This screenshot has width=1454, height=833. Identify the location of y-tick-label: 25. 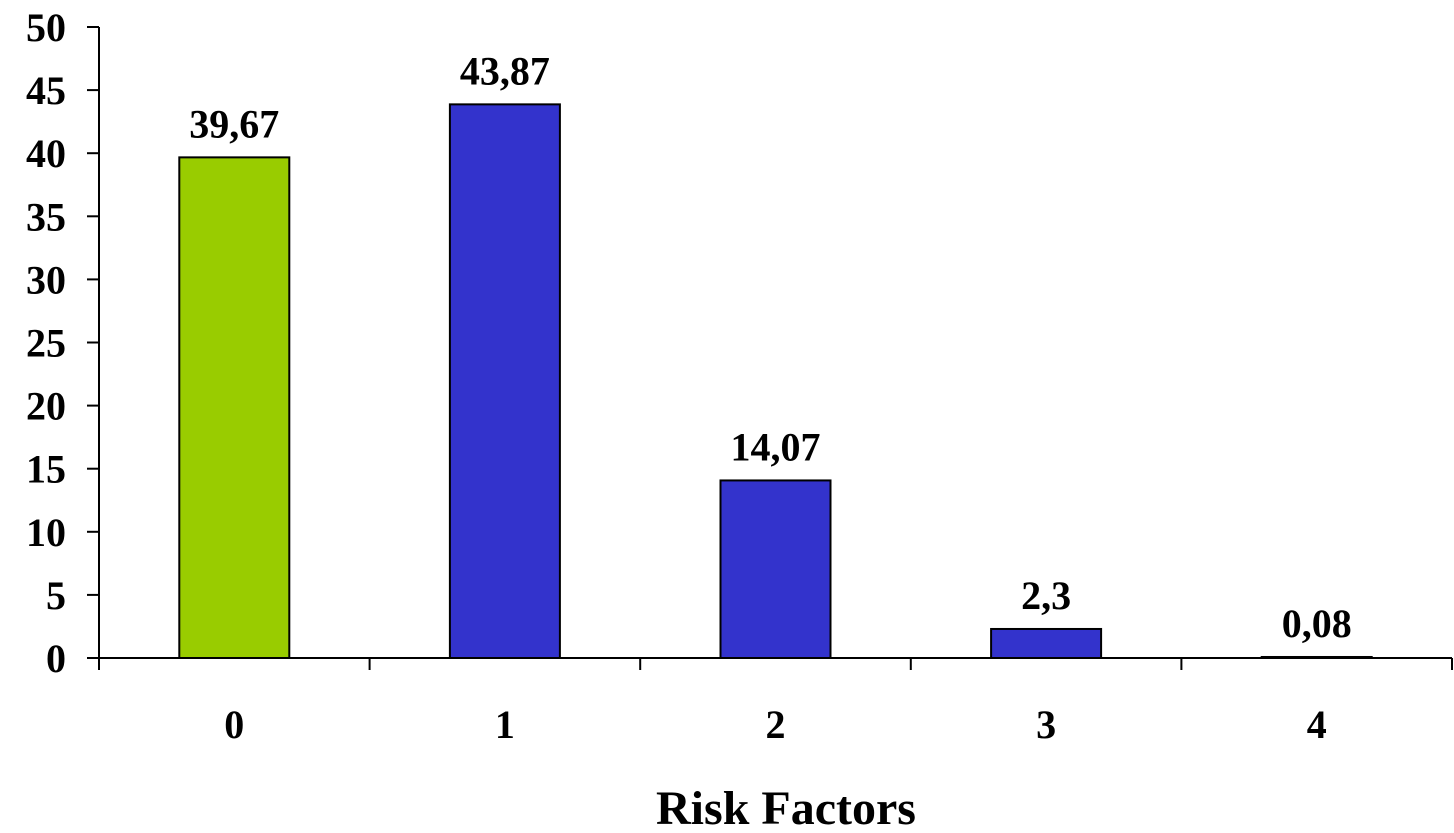
(46, 343).